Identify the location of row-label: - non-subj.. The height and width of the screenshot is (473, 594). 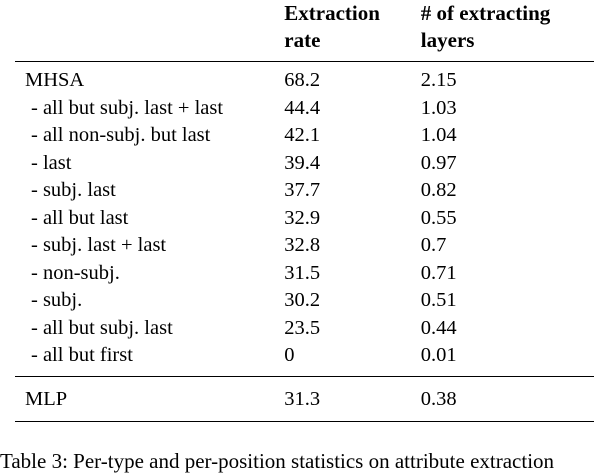
(75, 272).